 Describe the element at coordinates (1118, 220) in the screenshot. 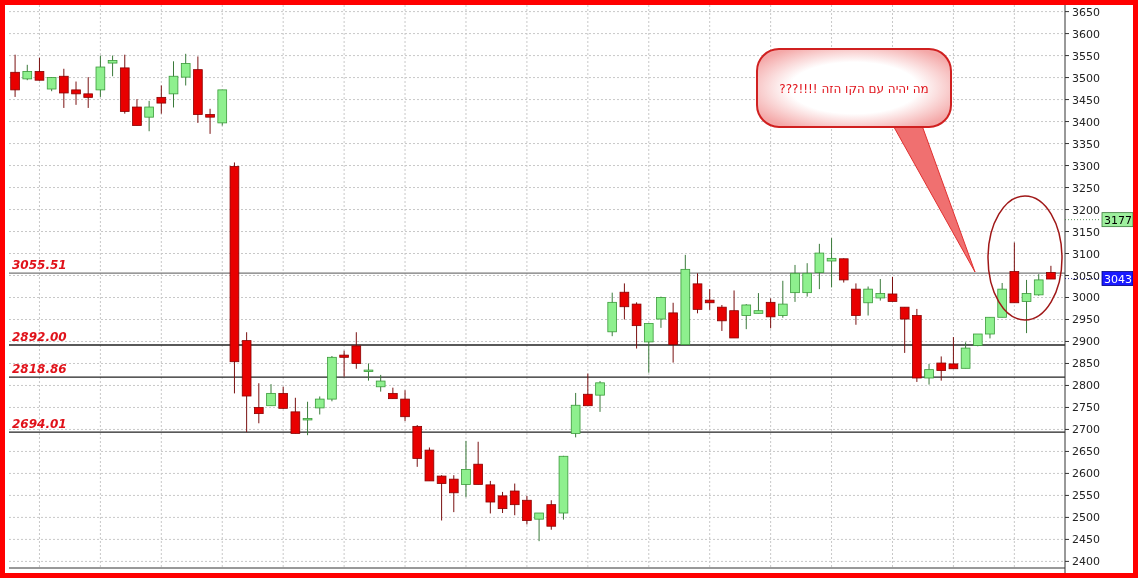

I see `text: 3177` at that location.